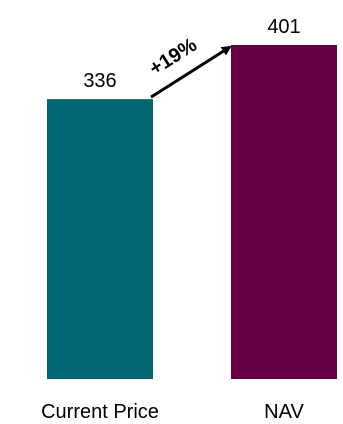 This screenshot has height=424, width=343. What do you see at coordinates (284, 412) in the screenshot?
I see `category-label-nav: NAV` at bounding box center [284, 412].